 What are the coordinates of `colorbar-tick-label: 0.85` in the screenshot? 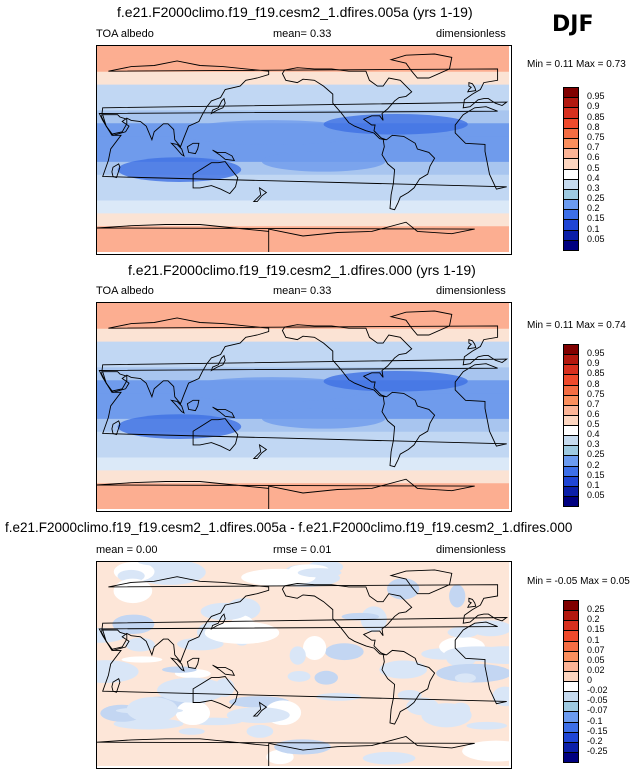 It's located at (596, 116).